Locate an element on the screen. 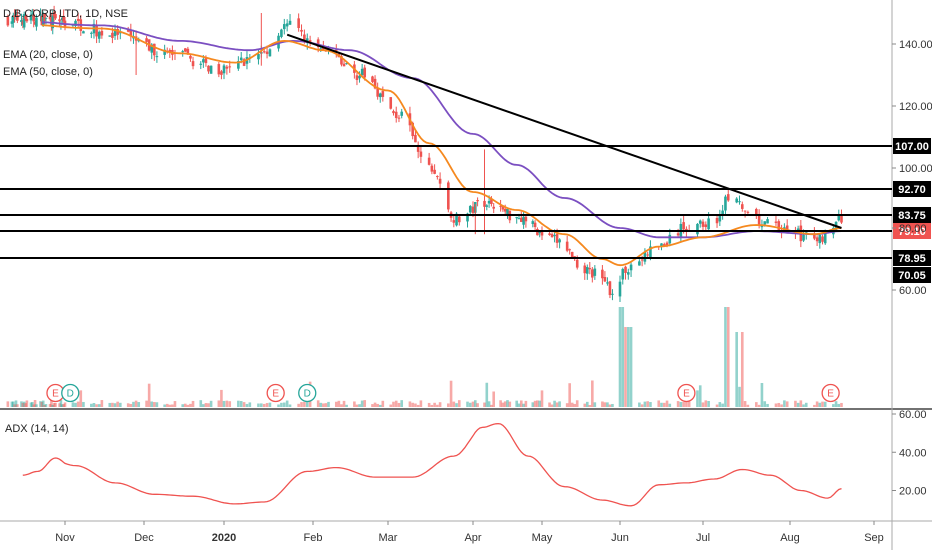 The width and height of the screenshot is (932, 550). event-marker-label: D is located at coordinates (70, 394).